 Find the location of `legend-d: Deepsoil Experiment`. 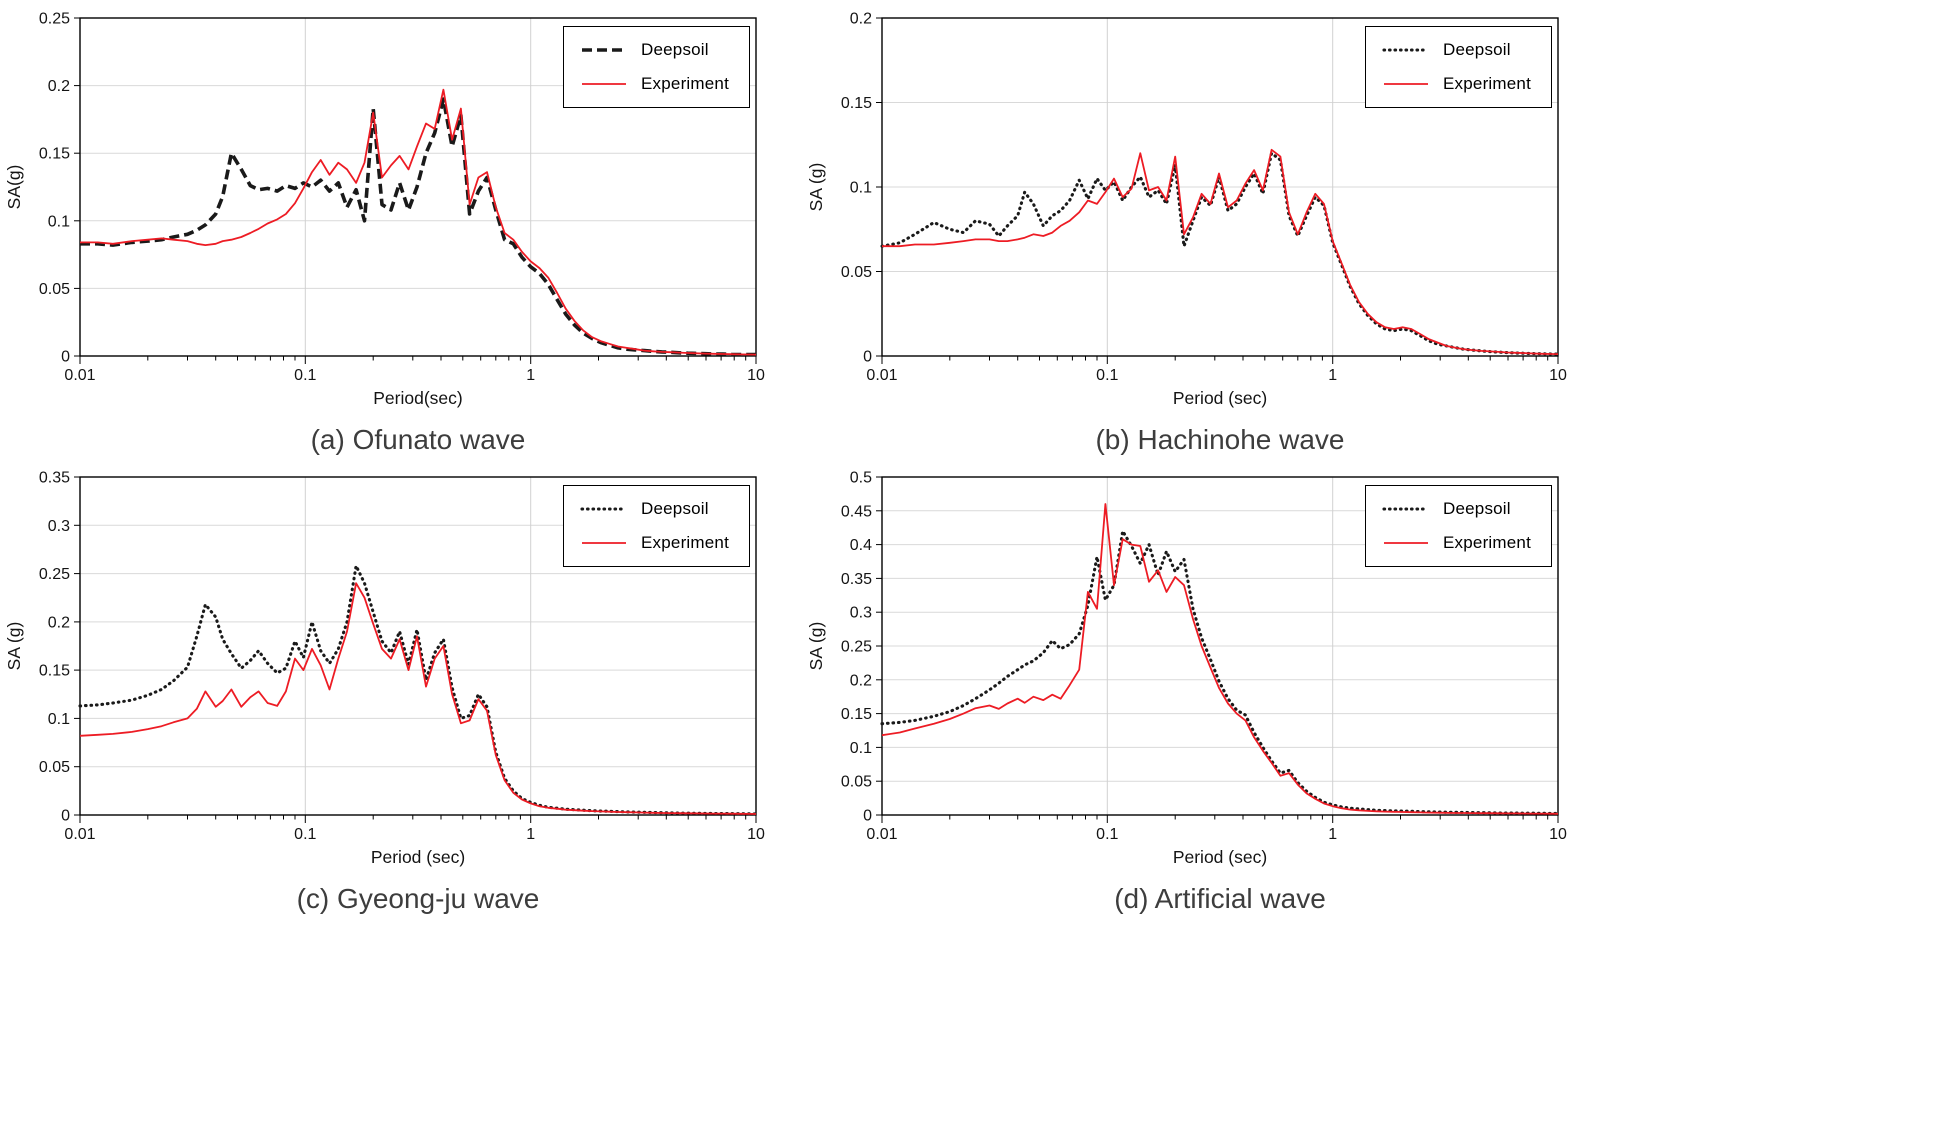

legend-d: Deepsoil Experiment is located at coordinates (1458, 526).